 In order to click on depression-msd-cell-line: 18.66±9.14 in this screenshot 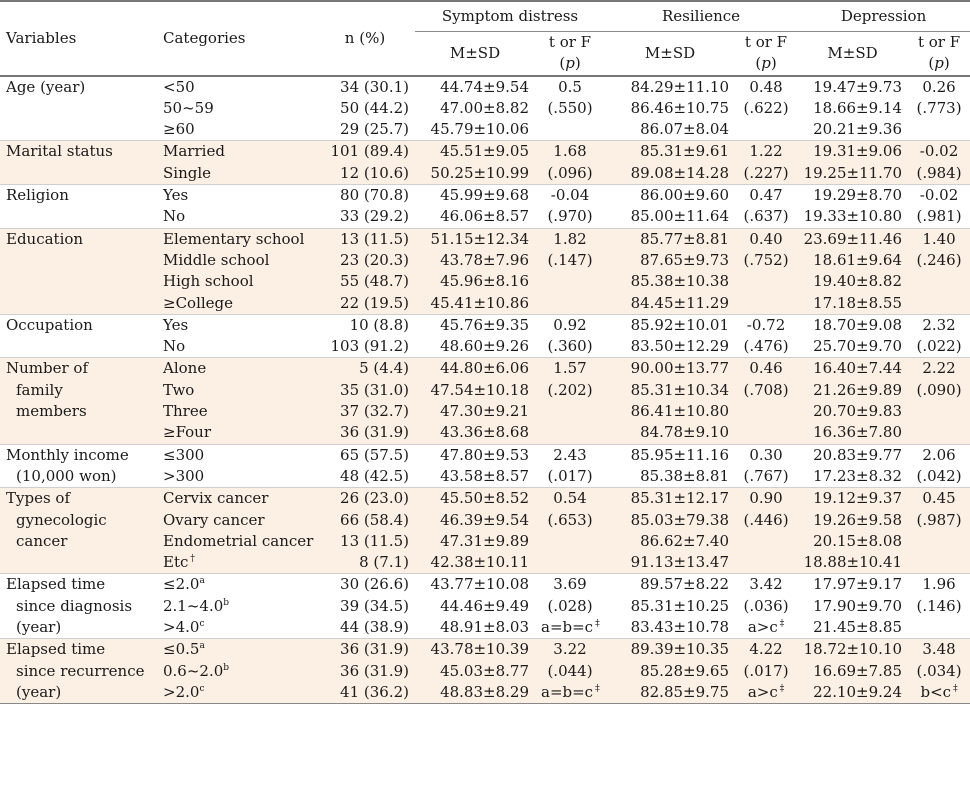, I will do `click(858, 107)`.